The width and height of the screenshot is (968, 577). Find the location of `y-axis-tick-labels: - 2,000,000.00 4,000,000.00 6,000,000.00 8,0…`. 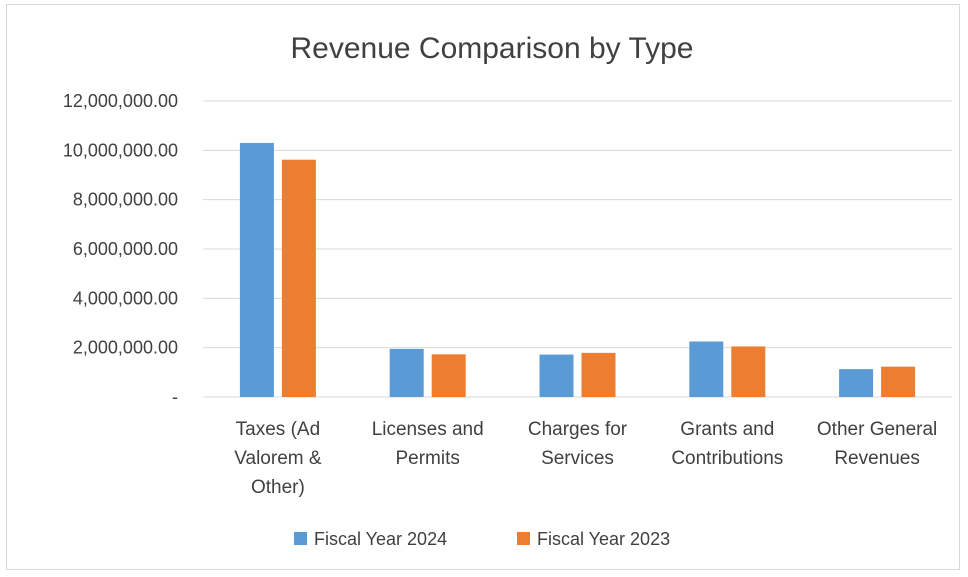

y-axis-tick-labels: - 2,000,000.00 4,000,000.00 6,000,000.00 8,0… is located at coordinates (120, 249).